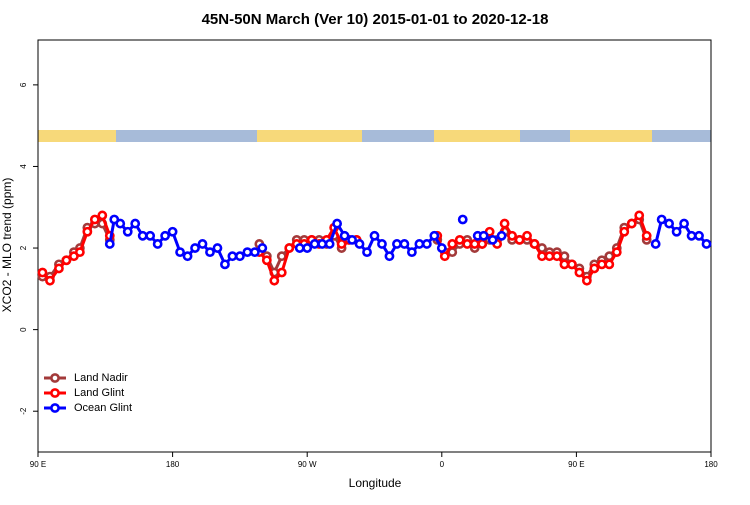 This screenshot has height=505, width=750. What do you see at coordinates (442, 464) in the screenshot?
I see `x-tick-label: 0` at bounding box center [442, 464].